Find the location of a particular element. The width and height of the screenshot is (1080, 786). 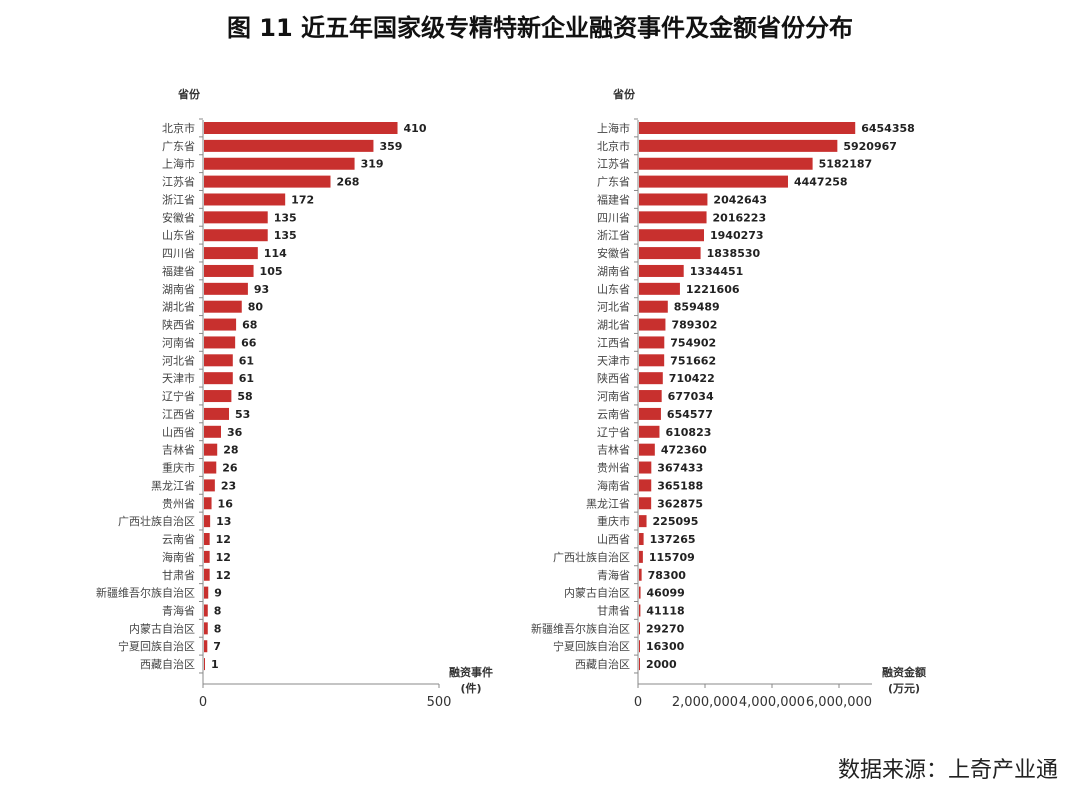

data-label: 789302 is located at coordinates (694, 325).